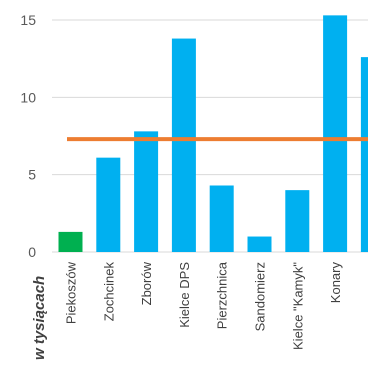 Image resolution: width=368 pixels, height=369 pixels. Describe the element at coordinates (184, 295) in the screenshot. I see `x-tick-label: Kielce DPS` at that location.